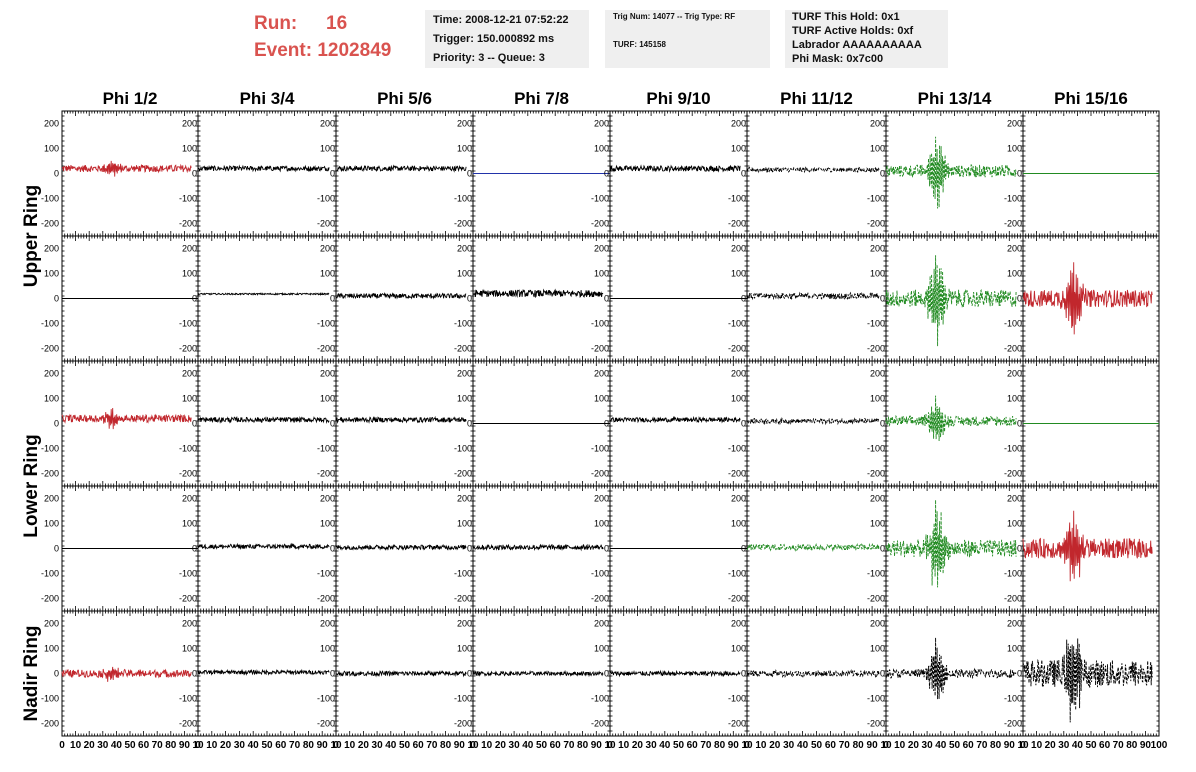 This screenshot has height=772, width=1196. Describe the element at coordinates (678, 98) in the screenshot. I see `column-title: Phi 9/10` at that location.